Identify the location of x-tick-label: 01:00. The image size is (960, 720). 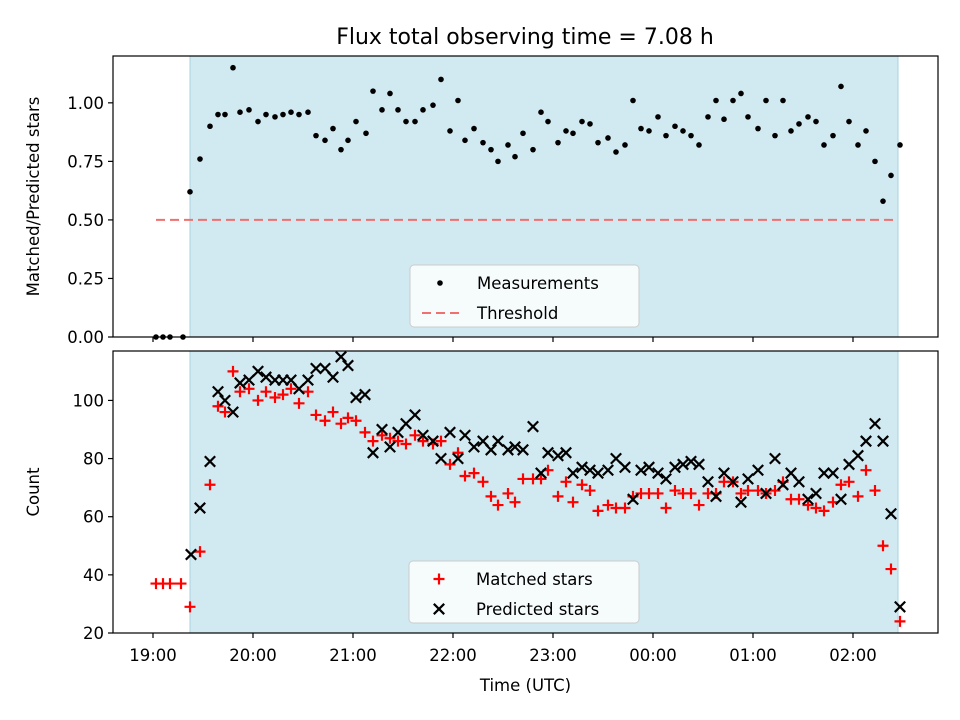
(753, 655).